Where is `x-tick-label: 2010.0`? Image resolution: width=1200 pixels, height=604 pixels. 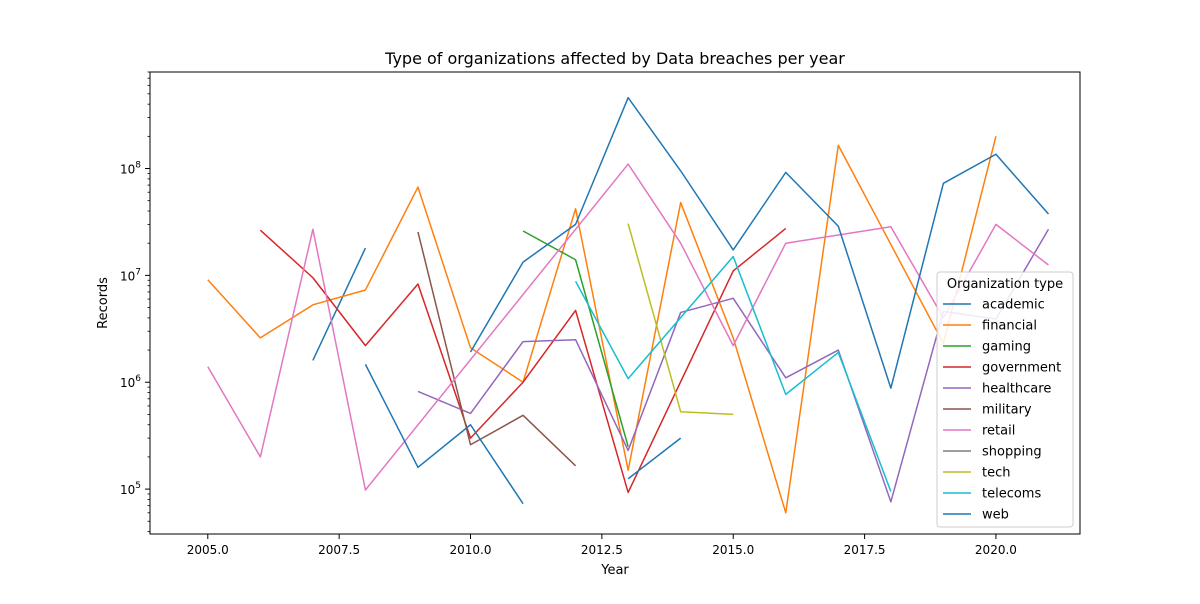 x-tick-label: 2010.0 is located at coordinates (471, 550).